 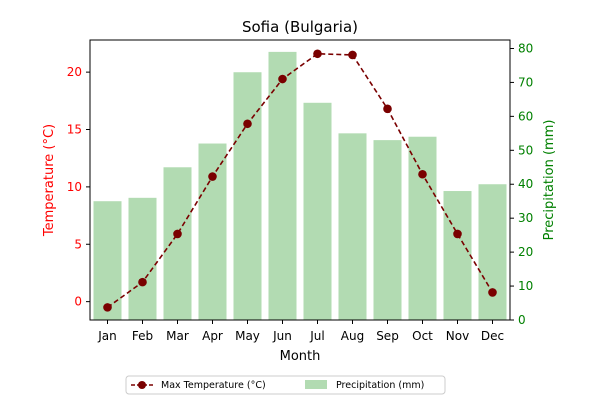 I want to click on temp-point-mar, so click(x=177, y=234).